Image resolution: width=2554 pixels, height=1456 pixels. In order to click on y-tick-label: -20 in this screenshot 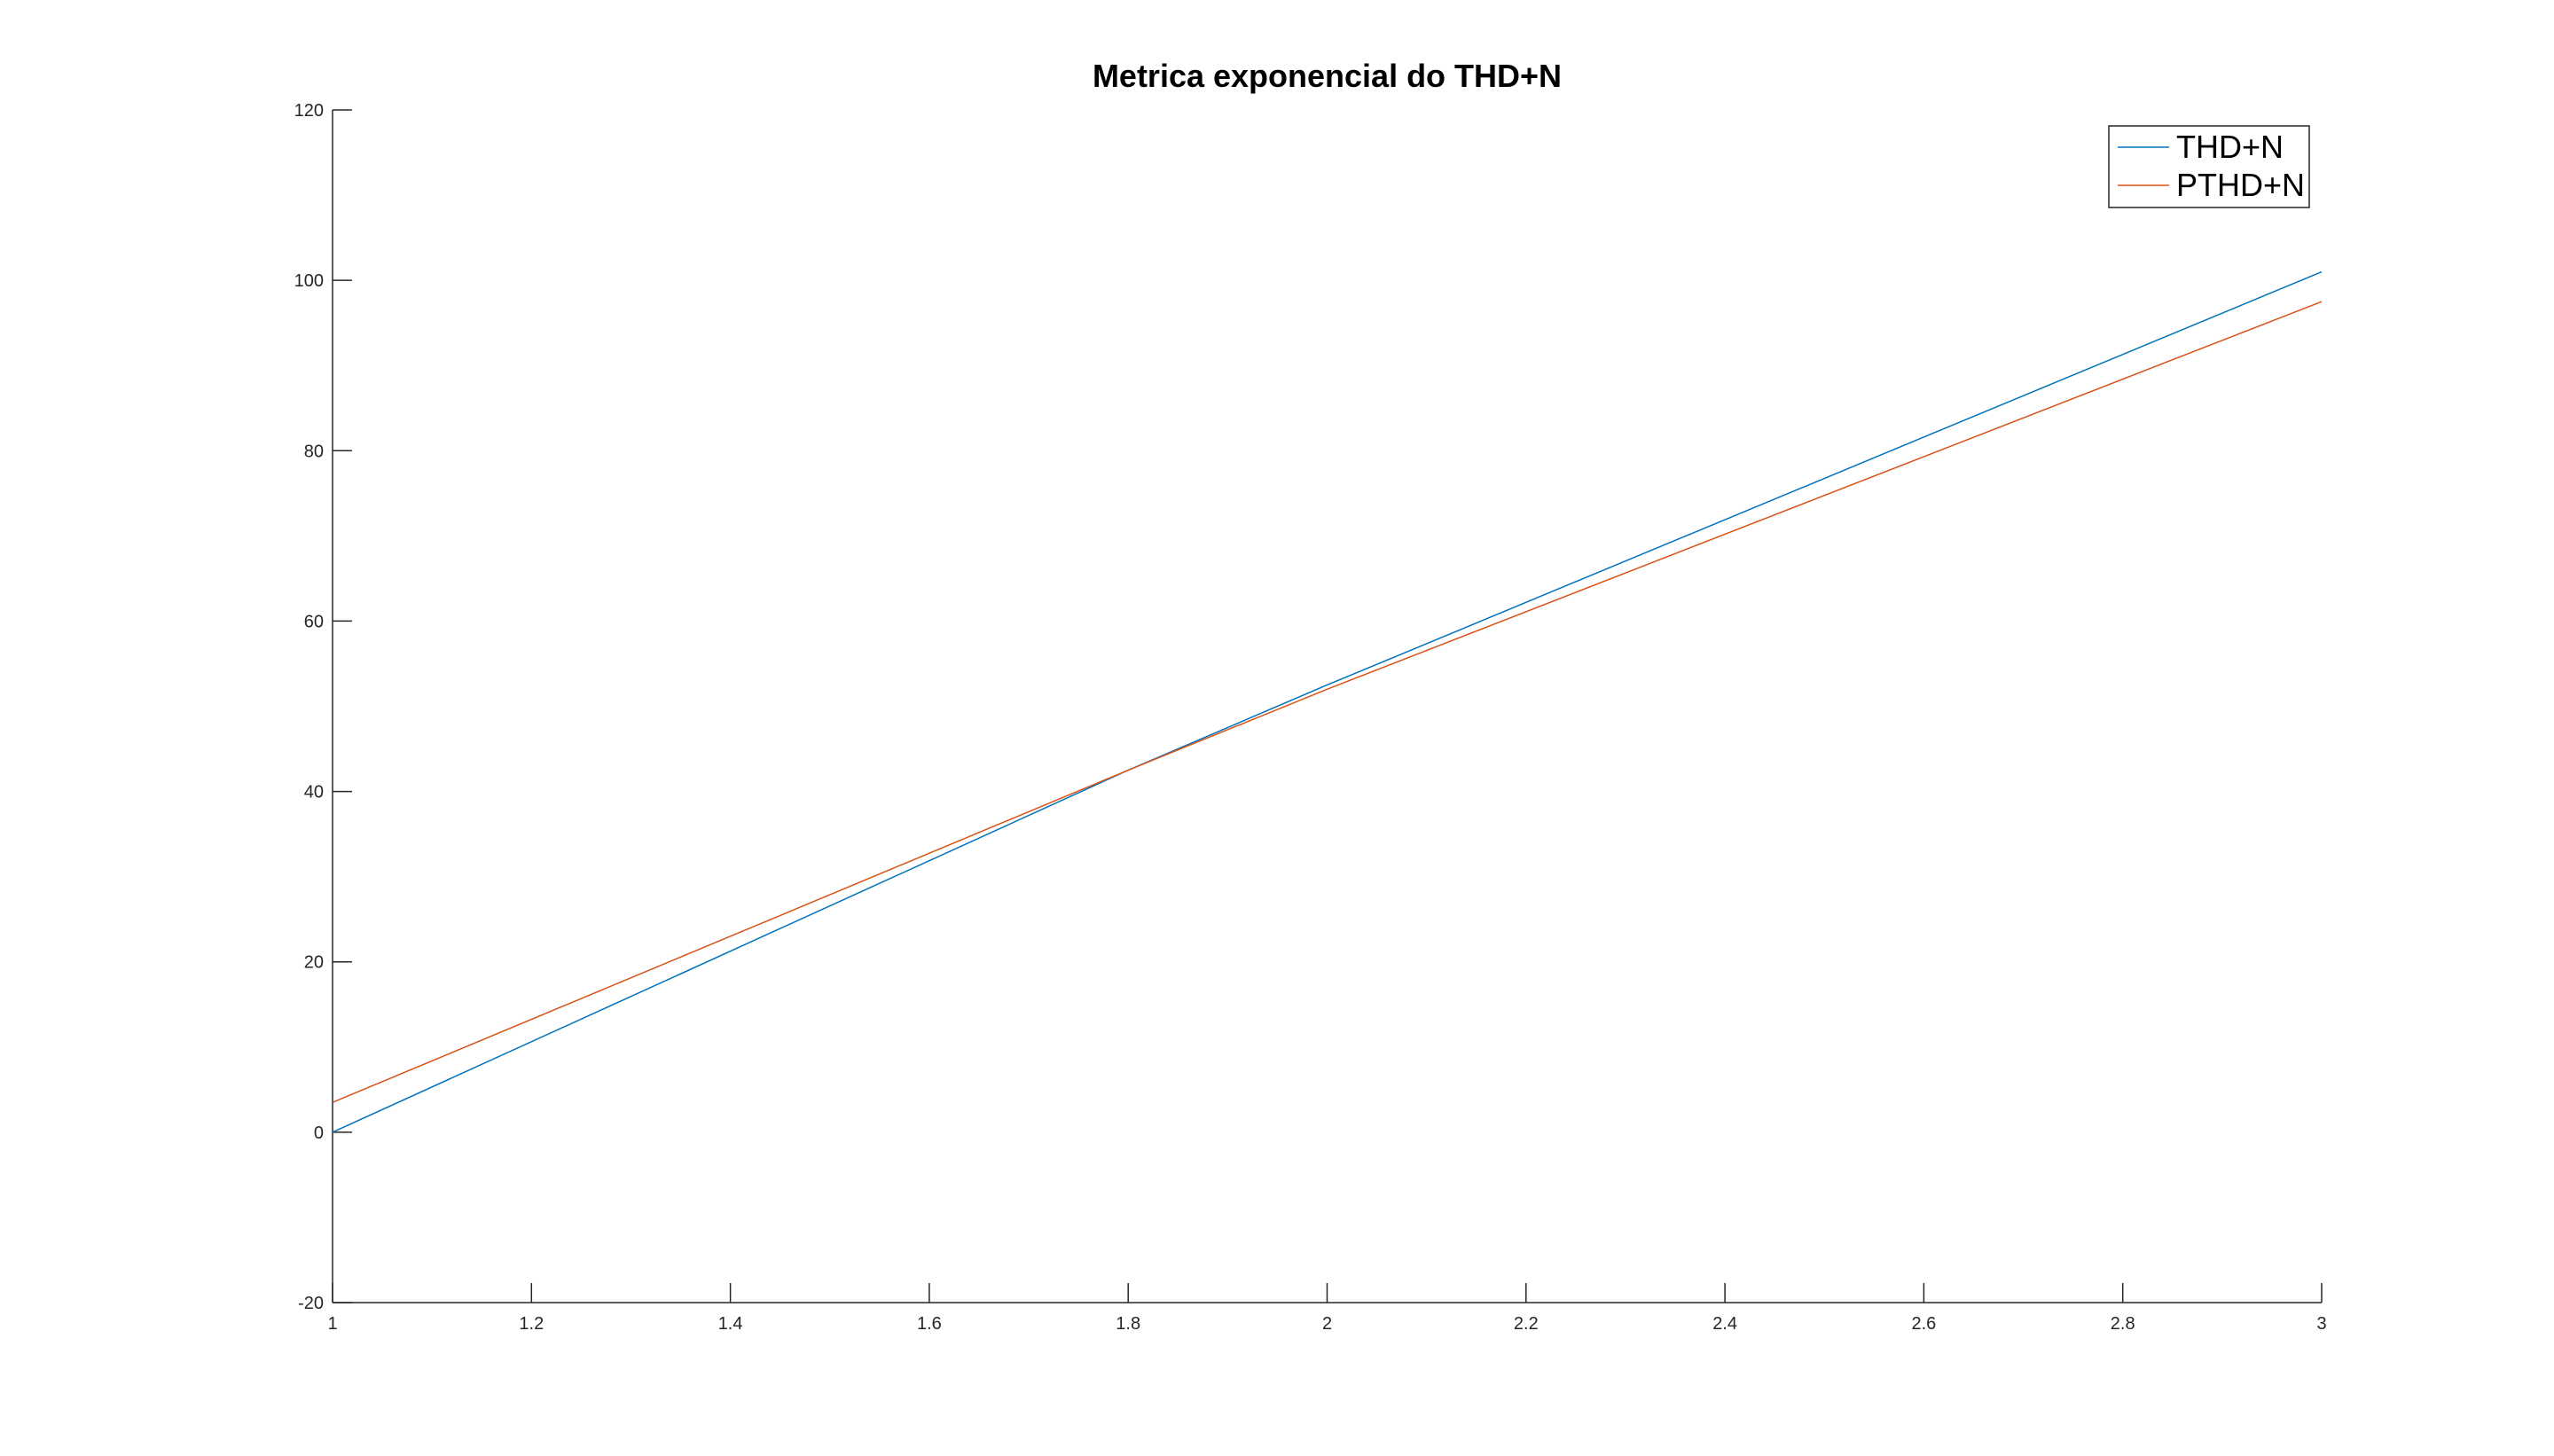, I will do `click(311, 1303)`.